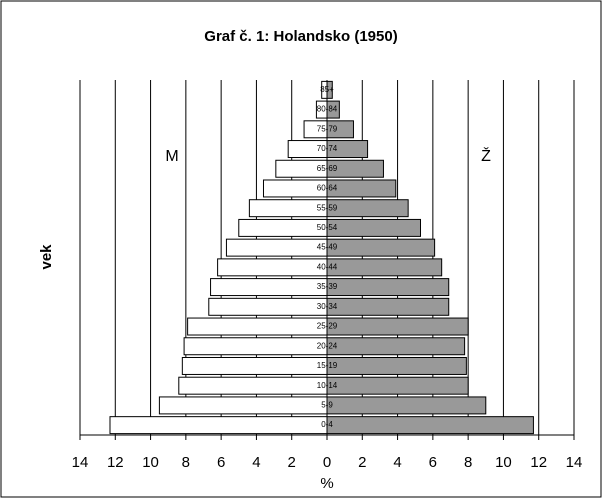 Image resolution: width=603 pixels, height=499 pixels. What do you see at coordinates (327, 247) in the screenshot?
I see `category-label: 45-49` at bounding box center [327, 247].